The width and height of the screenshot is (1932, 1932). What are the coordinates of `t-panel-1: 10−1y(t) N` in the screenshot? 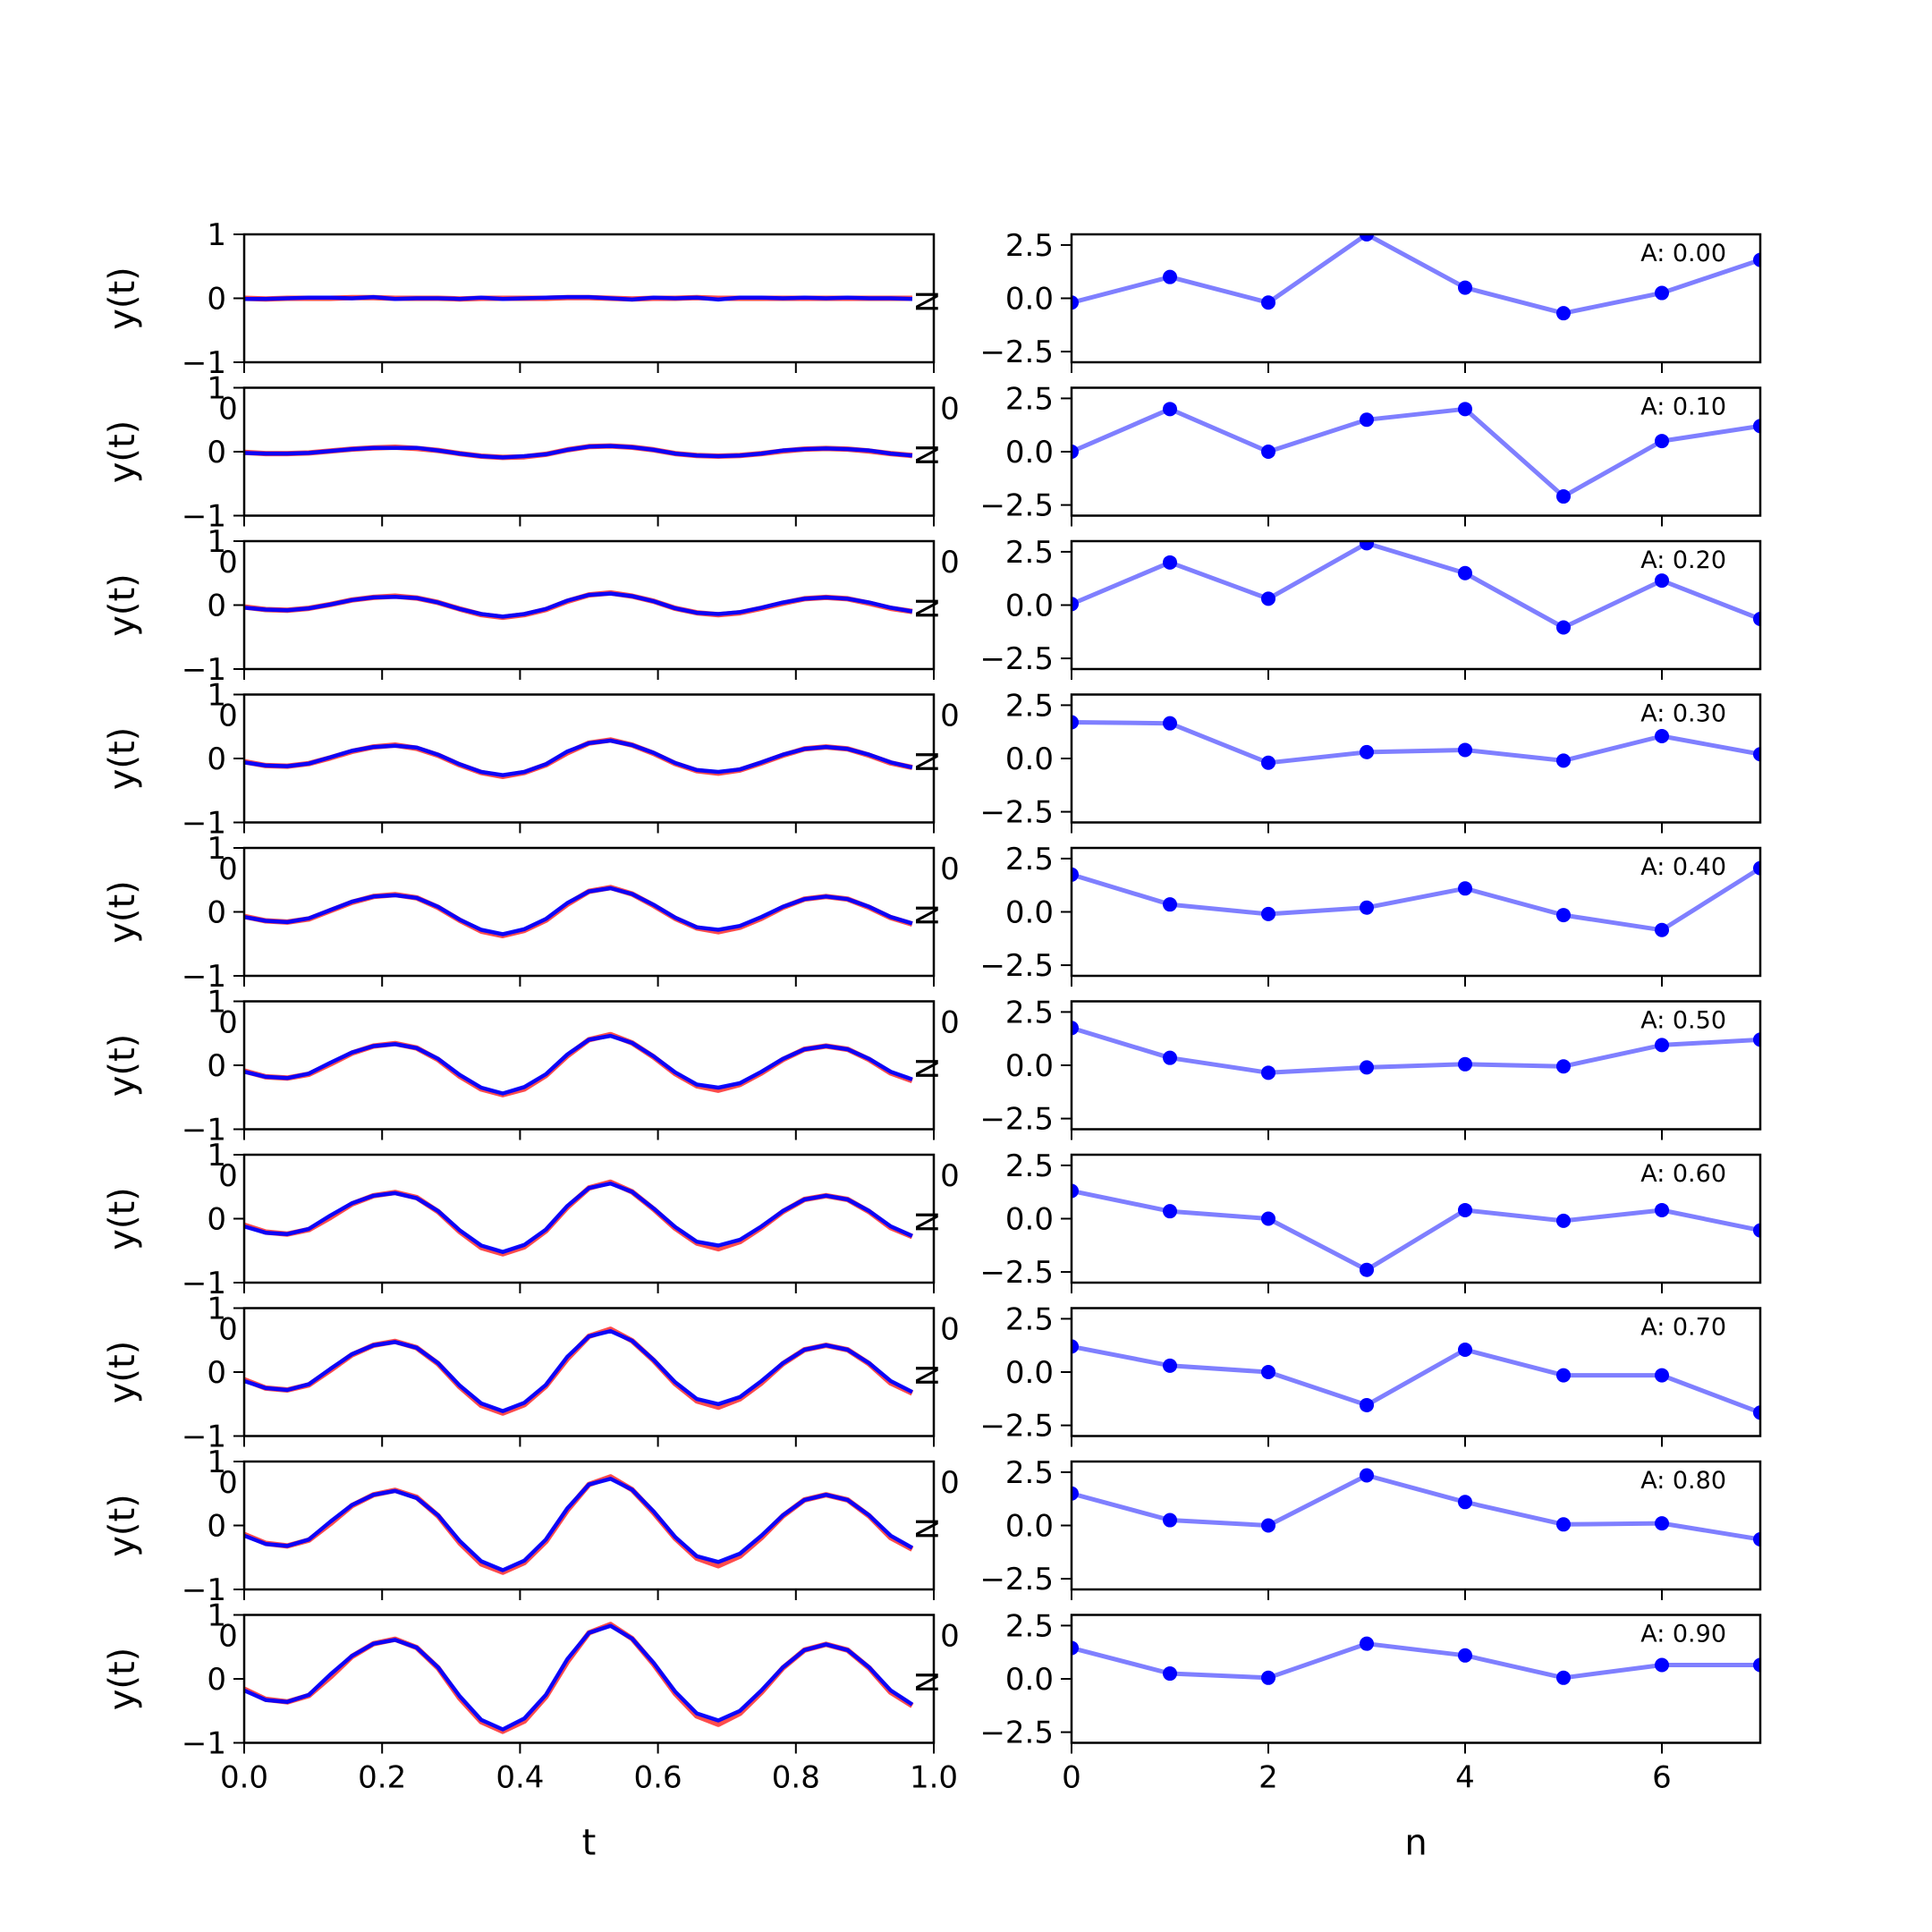 It's located at (523, 453).